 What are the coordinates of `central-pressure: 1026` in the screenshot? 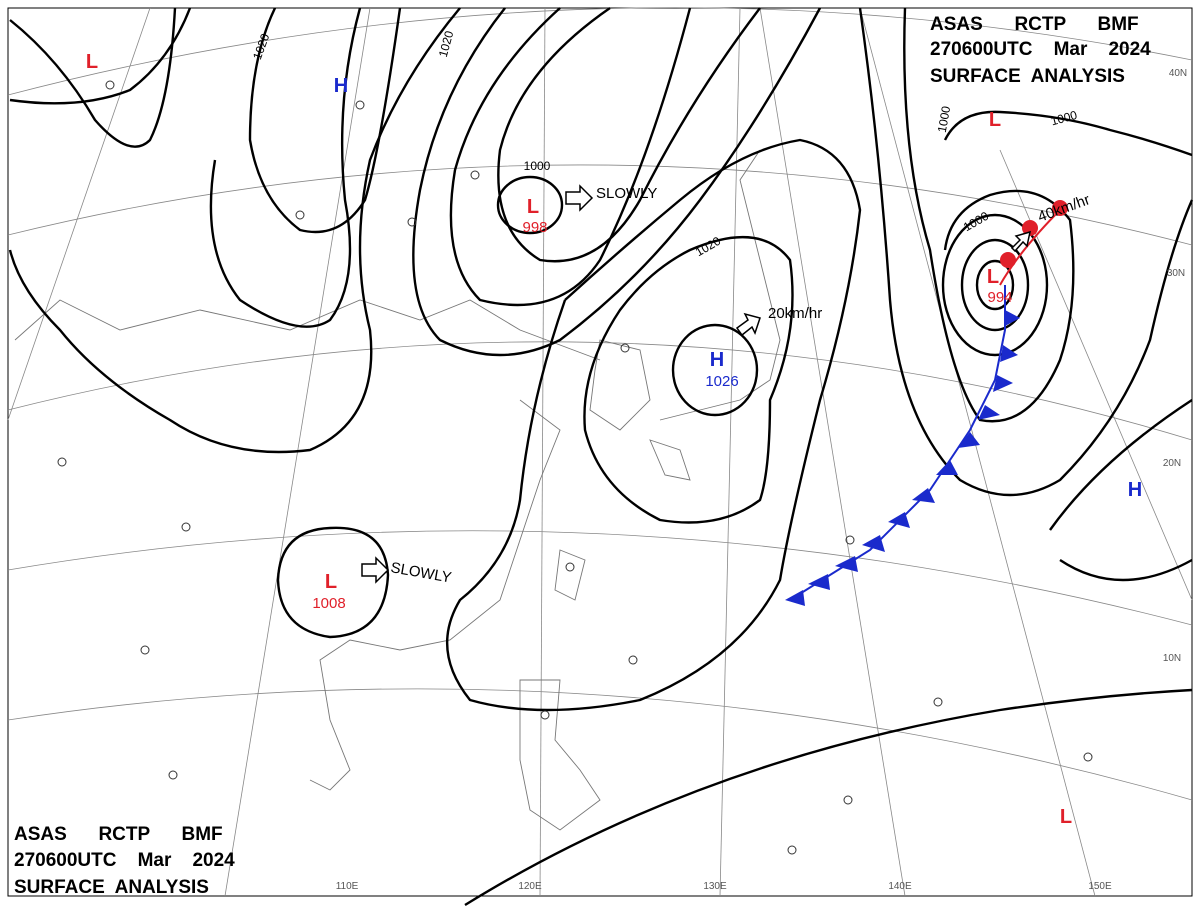 It's located at (721, 381).